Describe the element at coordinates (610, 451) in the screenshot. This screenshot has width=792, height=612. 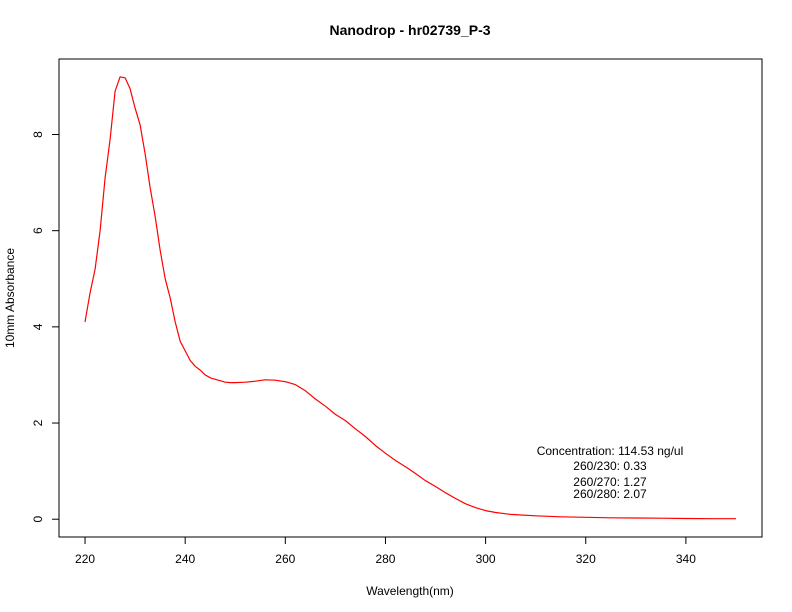
I see `concentration-text: Concentration: 114.53 ng/ul` at that location.